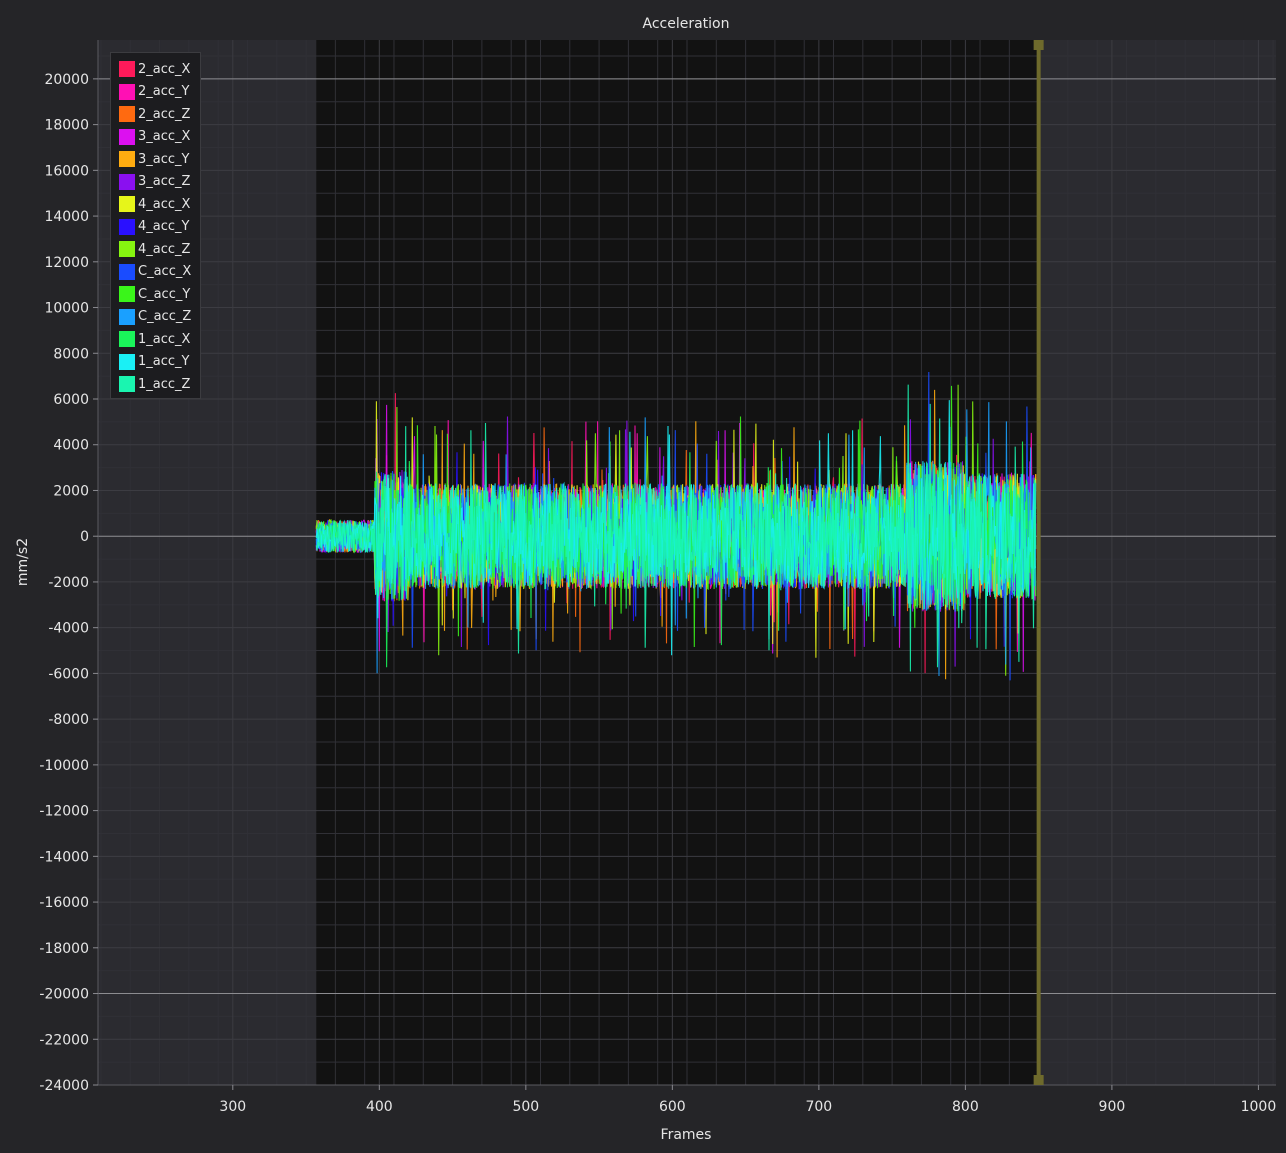  I want to click on x-tick-label: 400, so click(379, 1107).